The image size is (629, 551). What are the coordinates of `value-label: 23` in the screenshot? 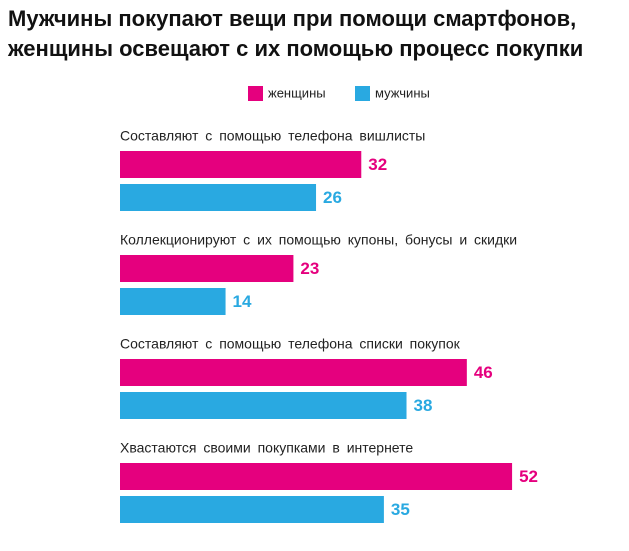 It's located at (309, 268).